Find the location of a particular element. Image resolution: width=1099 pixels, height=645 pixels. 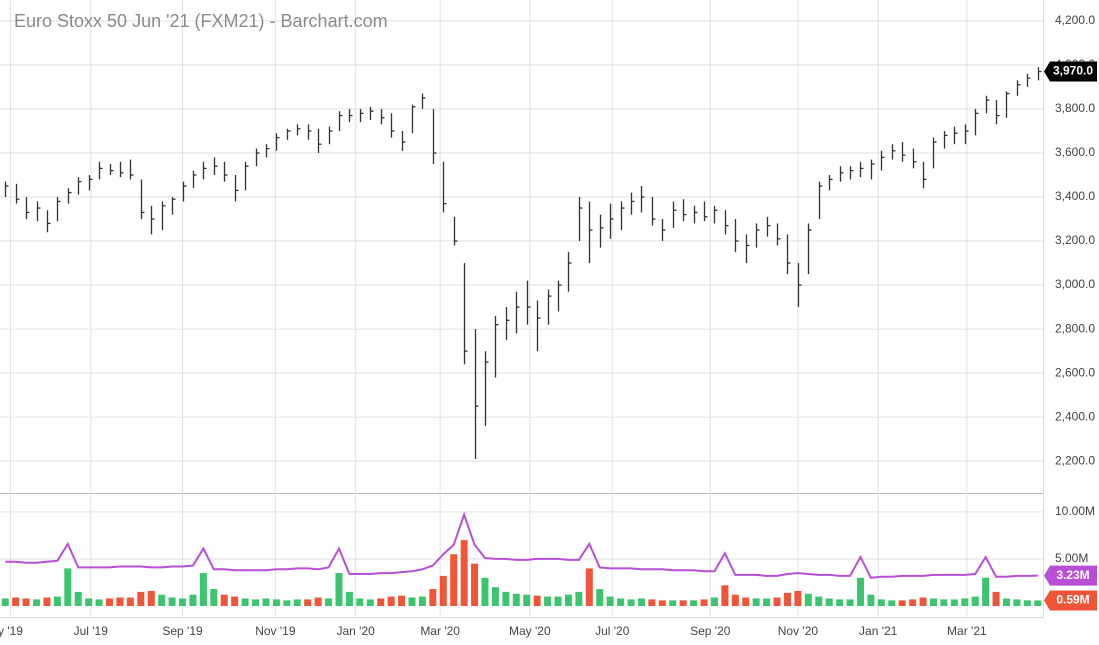

volume-badge-label: 0.59M is located at coordinates (1072, 600).